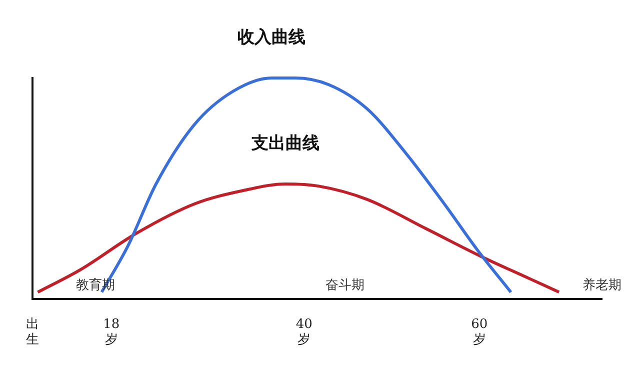 The width and height of the screenshot is (640, 374). I want to click on series-label: 收入曲线, so click(272, 37).